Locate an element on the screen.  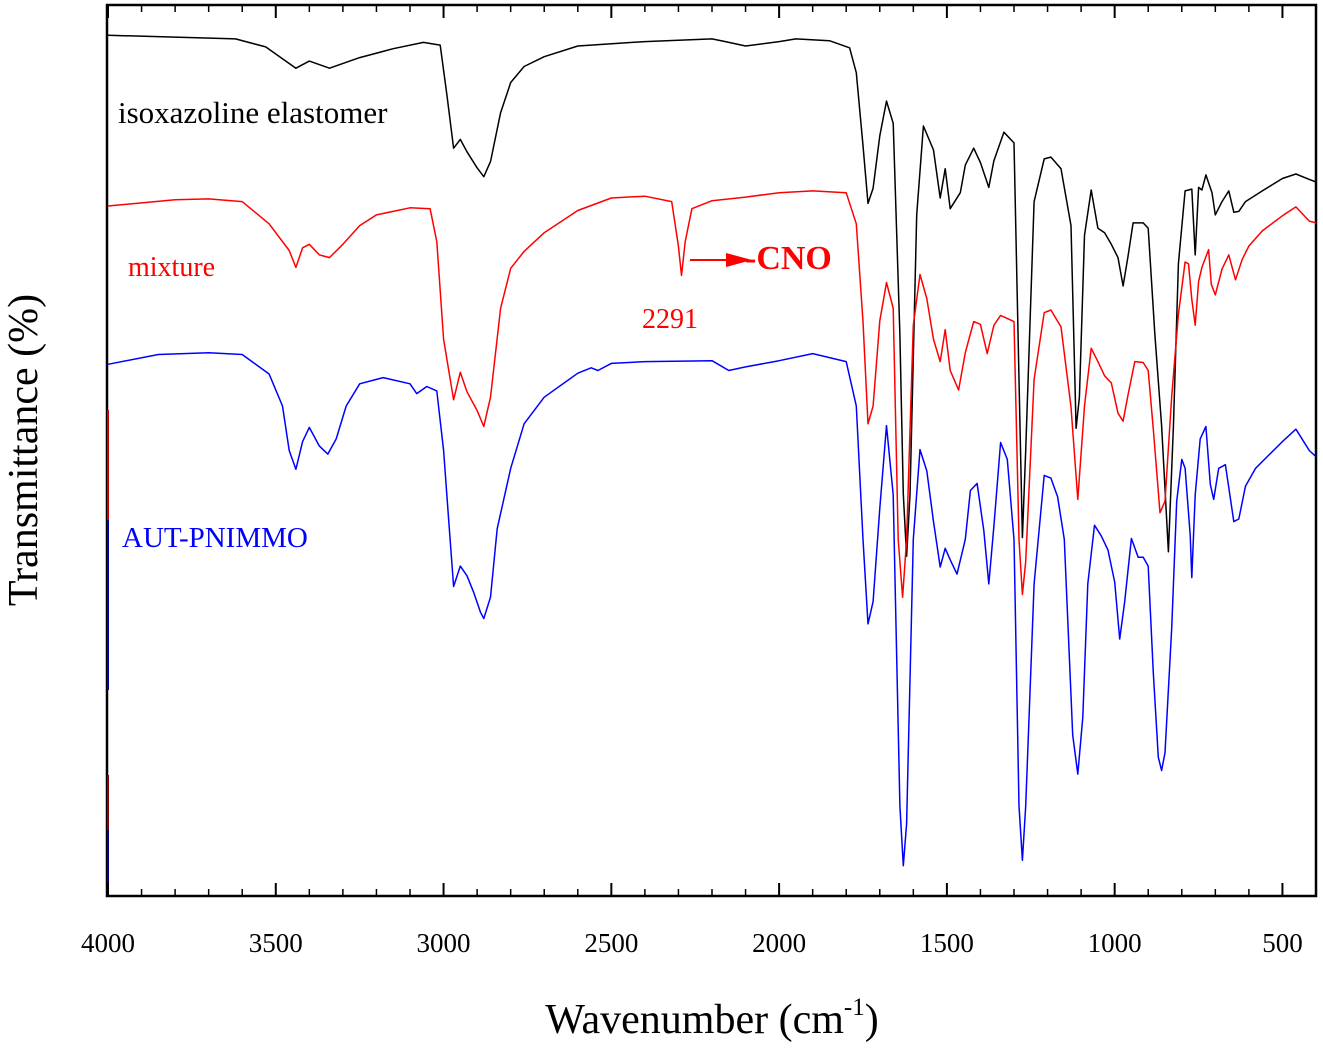
x-axis-title: Wavenumber (cm-1) is located at coordinates (711, 1018).